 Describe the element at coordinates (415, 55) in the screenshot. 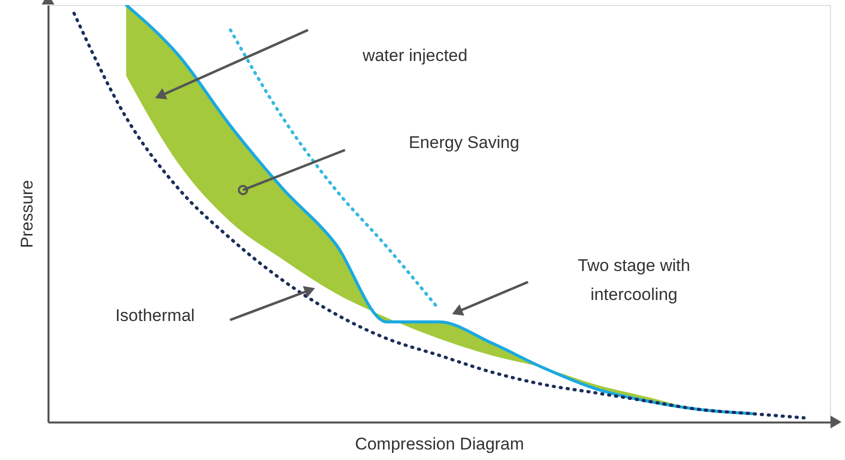

I see `annotation: water injected` at that location.